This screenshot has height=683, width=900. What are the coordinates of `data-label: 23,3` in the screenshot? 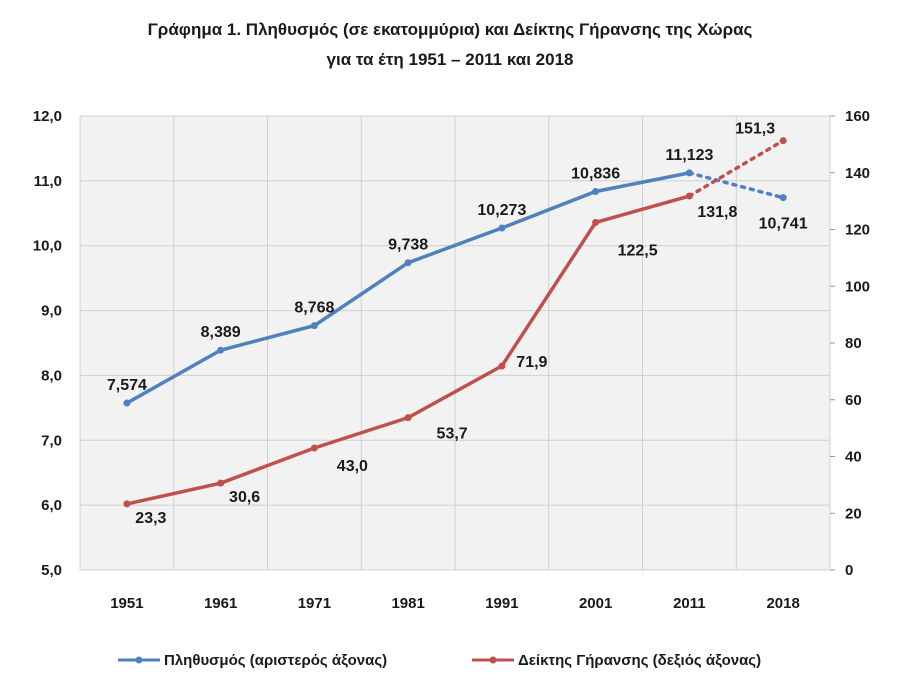 It's located at (150, 518).